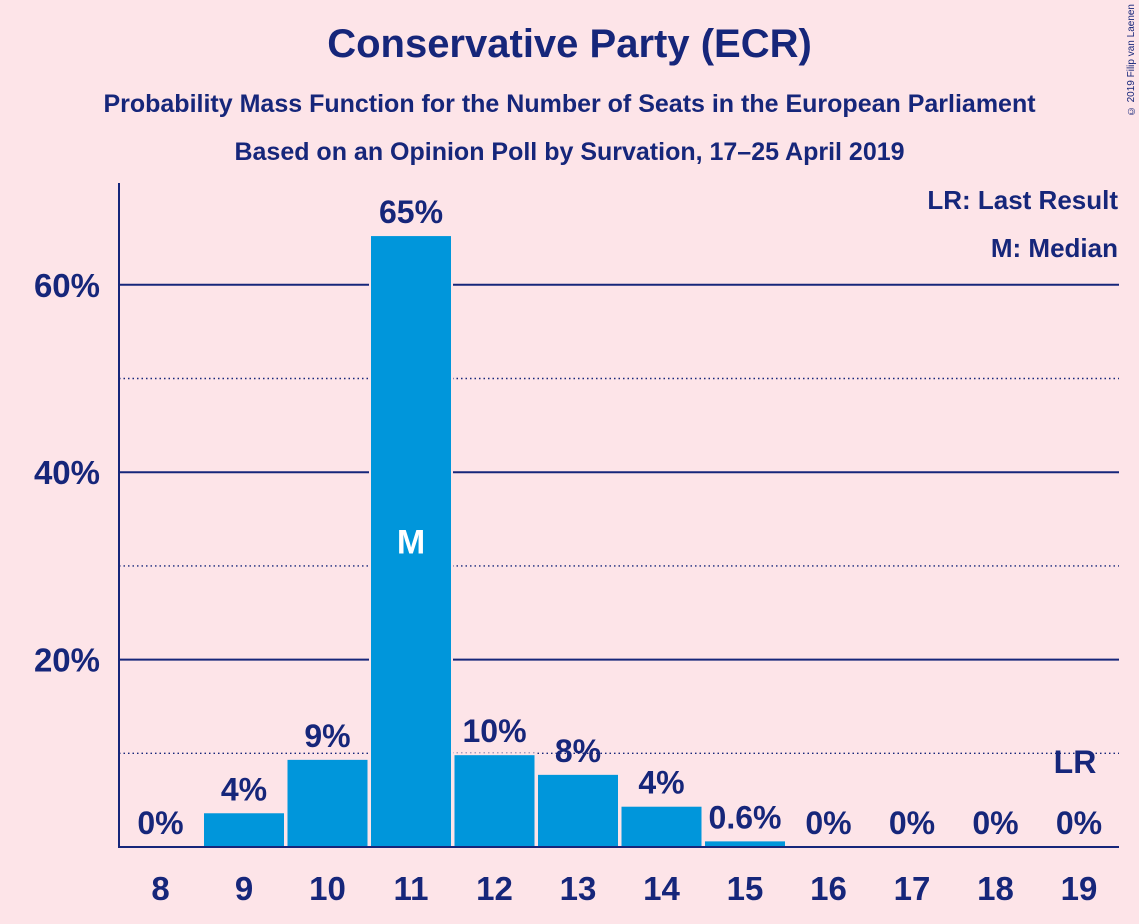  Describe the element at coordinates (494, 888) in the screenshot. I see `x-tick-label: 12` at that location.